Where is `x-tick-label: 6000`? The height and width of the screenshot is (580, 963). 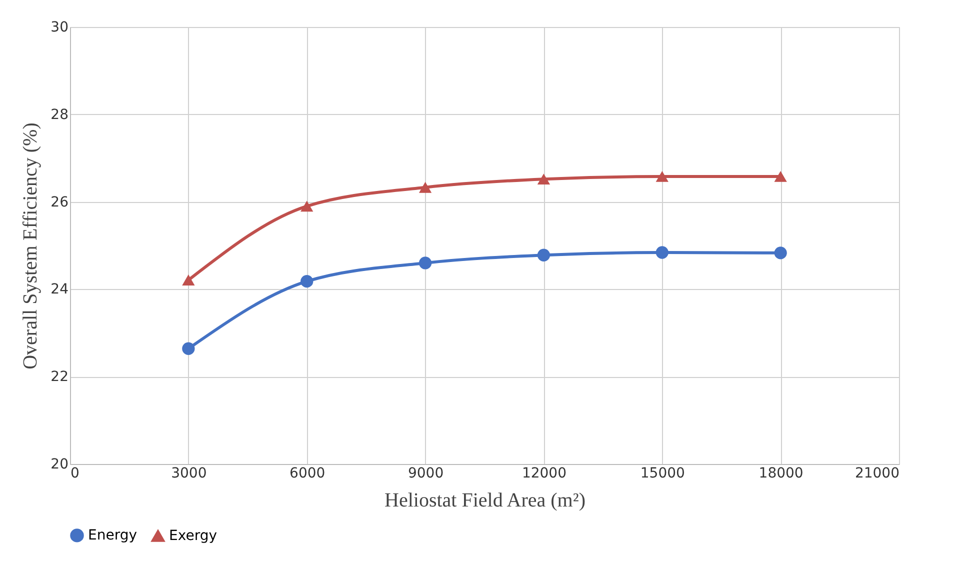 x-tick-label: 6000 is located at coordinates (308, 474).